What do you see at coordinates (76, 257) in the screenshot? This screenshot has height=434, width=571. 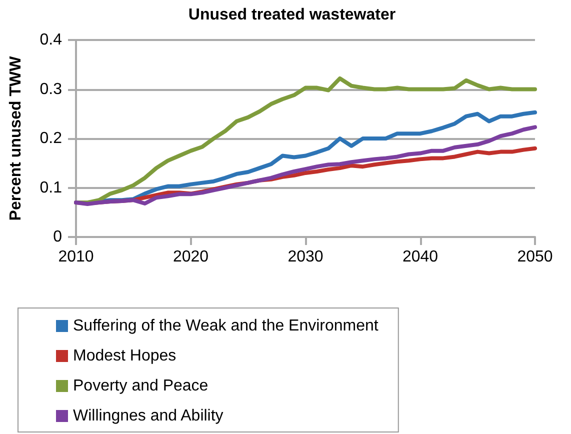 I see `x-tick-label: 2010` at bounding box center [76, 257].